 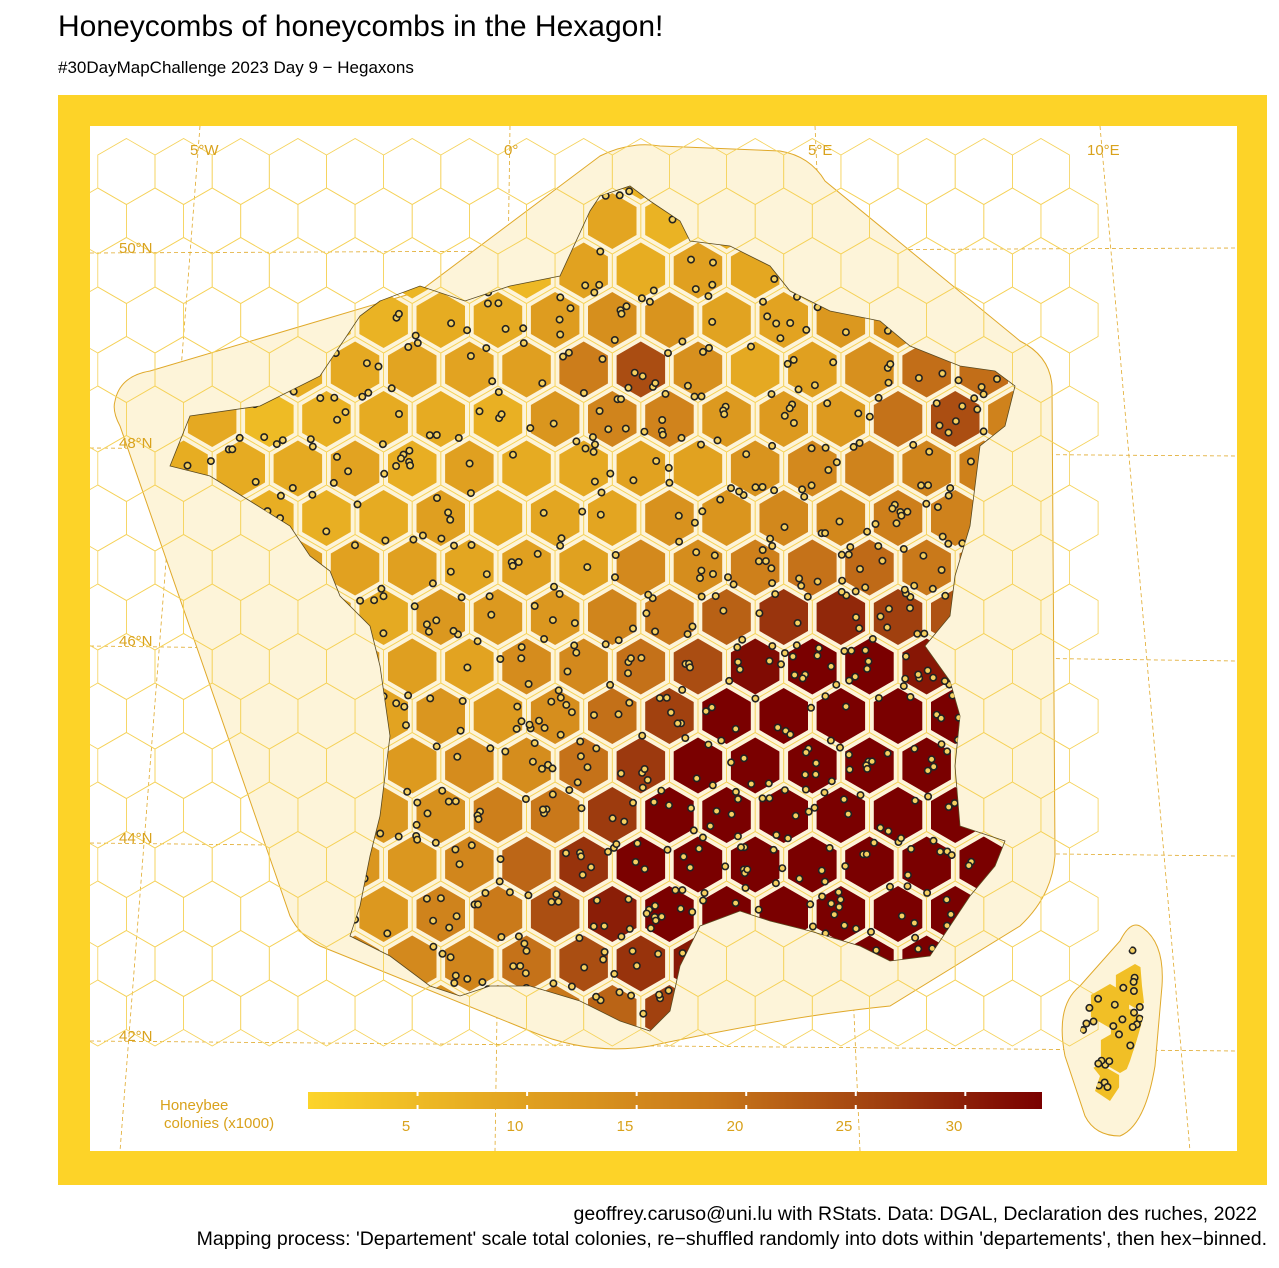 What do you see at coordinates (136, 248) in the screenshot?
I see `lat-label-50n: 50°N` at bounding box center [136, 248].